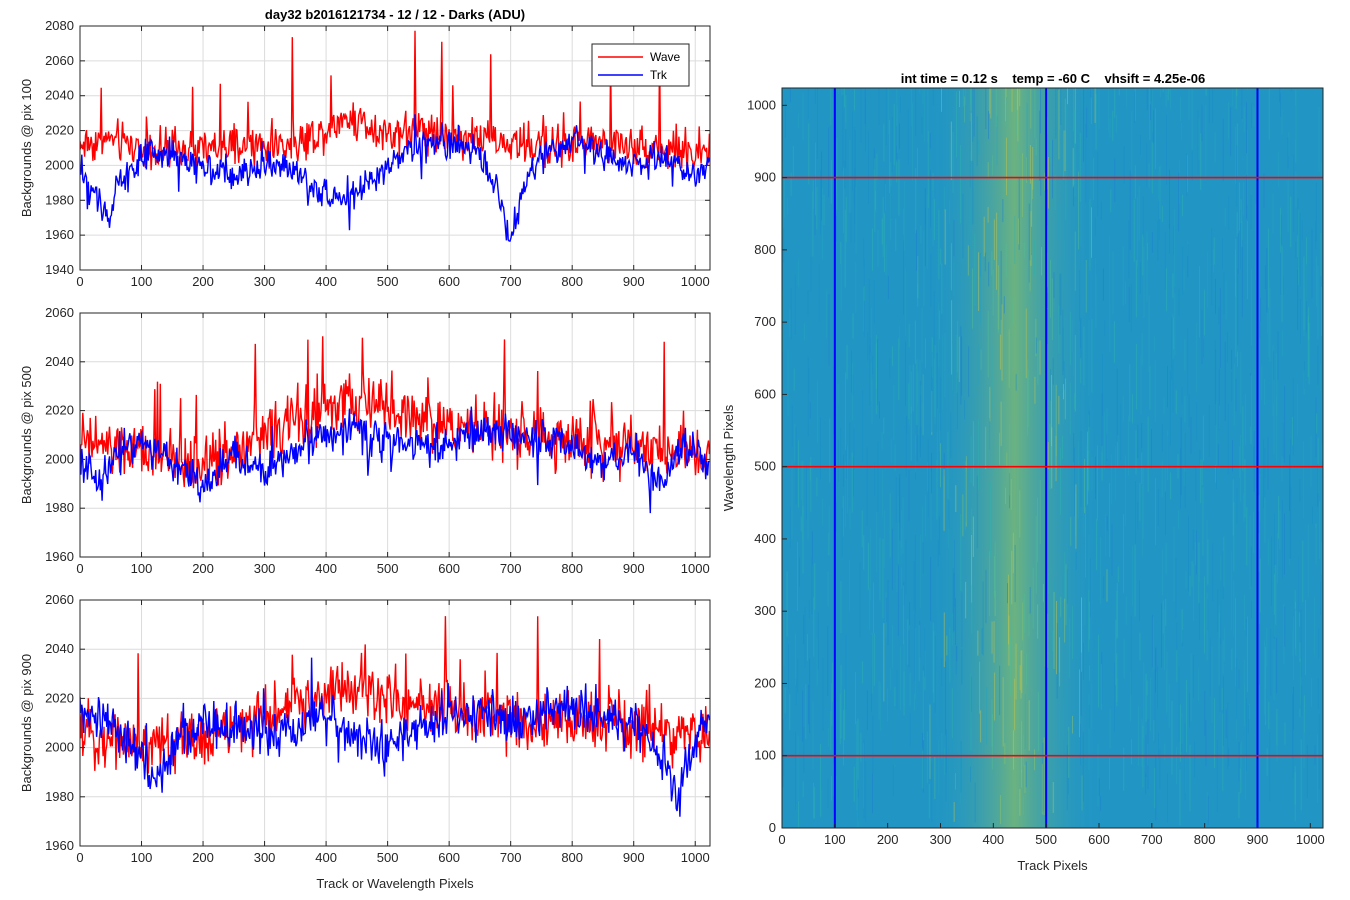 This screenshot has height=900, width=1350. What do you see at coordinates (26, 435) in the screenshot?
I see `y-axis-label: Backgrounds @ pix 500` at bounding box center [26, 435].